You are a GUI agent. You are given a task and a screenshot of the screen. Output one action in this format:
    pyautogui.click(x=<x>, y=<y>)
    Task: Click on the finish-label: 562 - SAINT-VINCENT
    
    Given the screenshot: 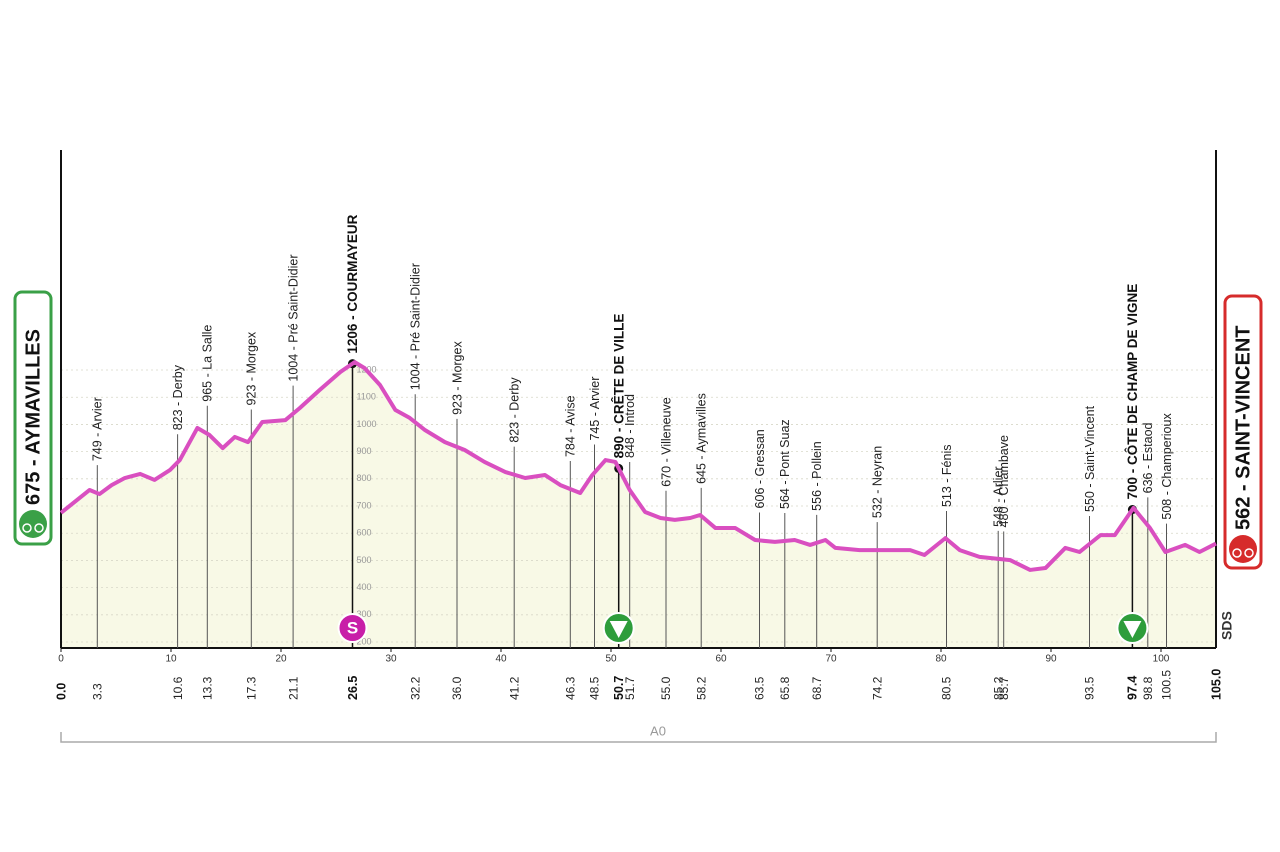 What is the action you would take?
    pyautogui.click(x=1243, y=428)
    